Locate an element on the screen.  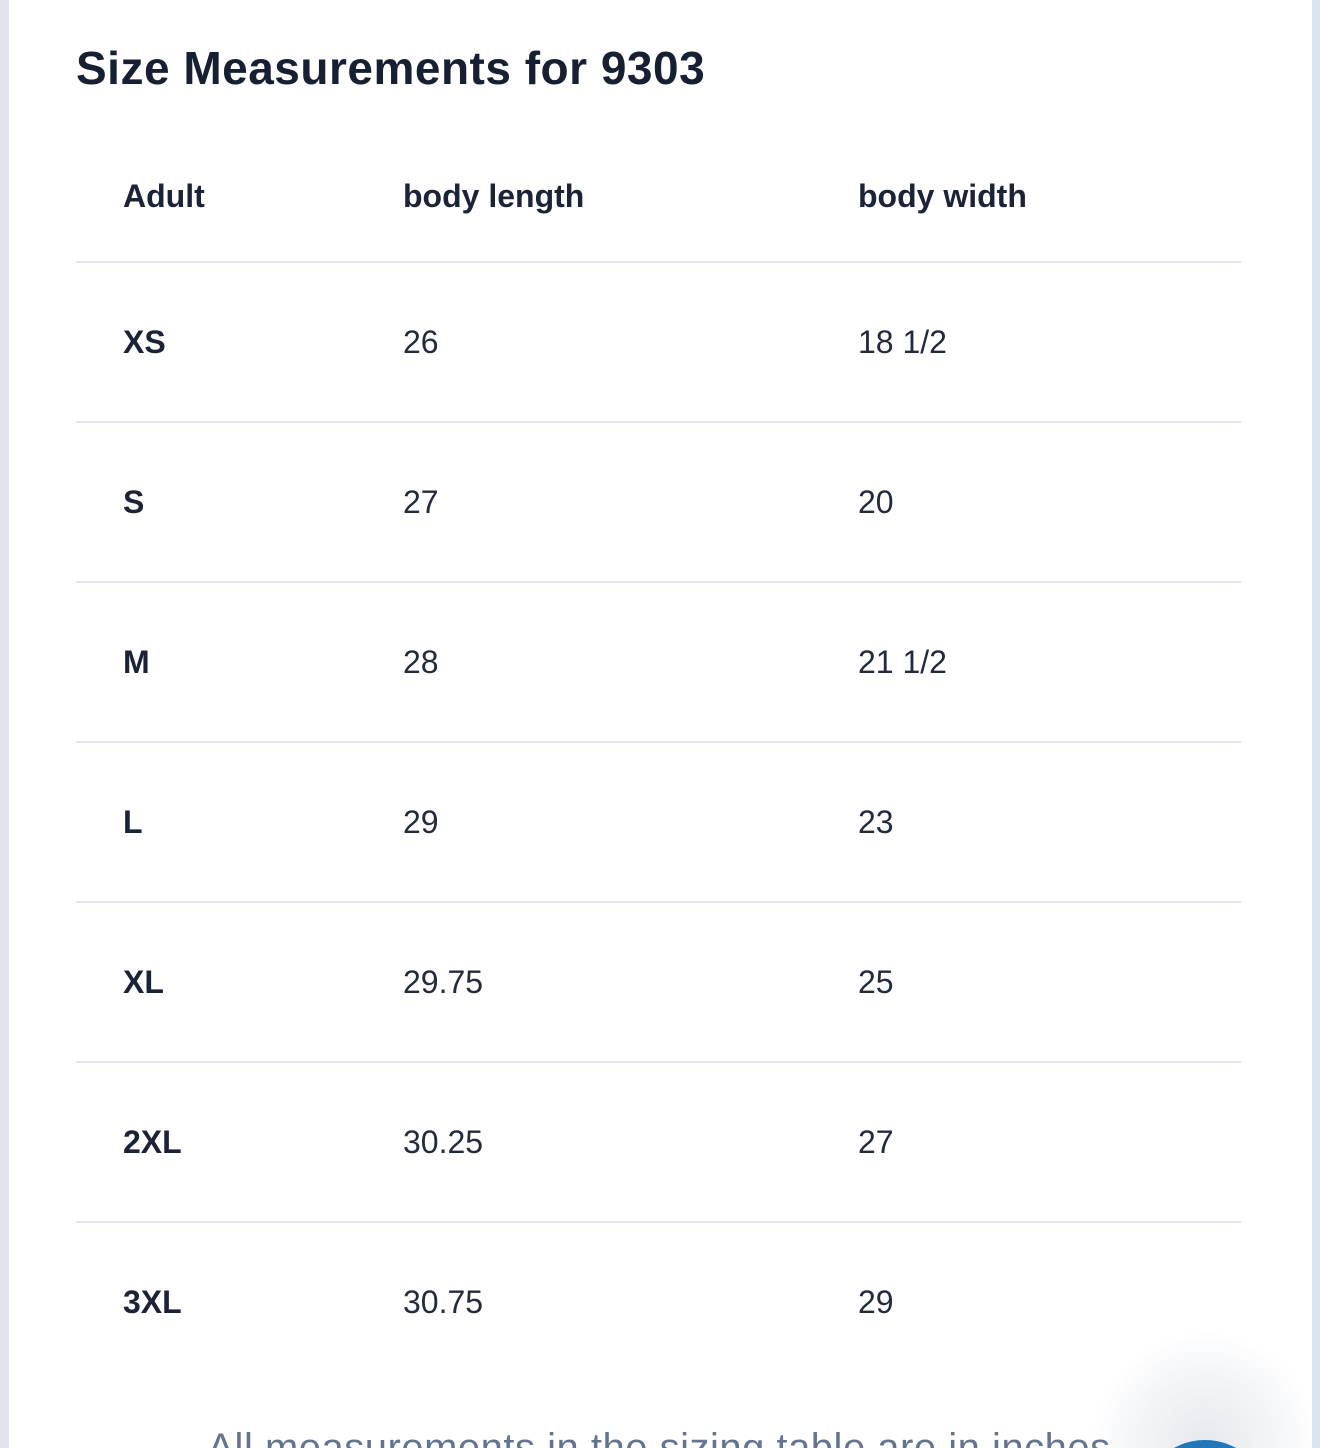
body-width-value: 23 is located at coordinates (1049, 821).